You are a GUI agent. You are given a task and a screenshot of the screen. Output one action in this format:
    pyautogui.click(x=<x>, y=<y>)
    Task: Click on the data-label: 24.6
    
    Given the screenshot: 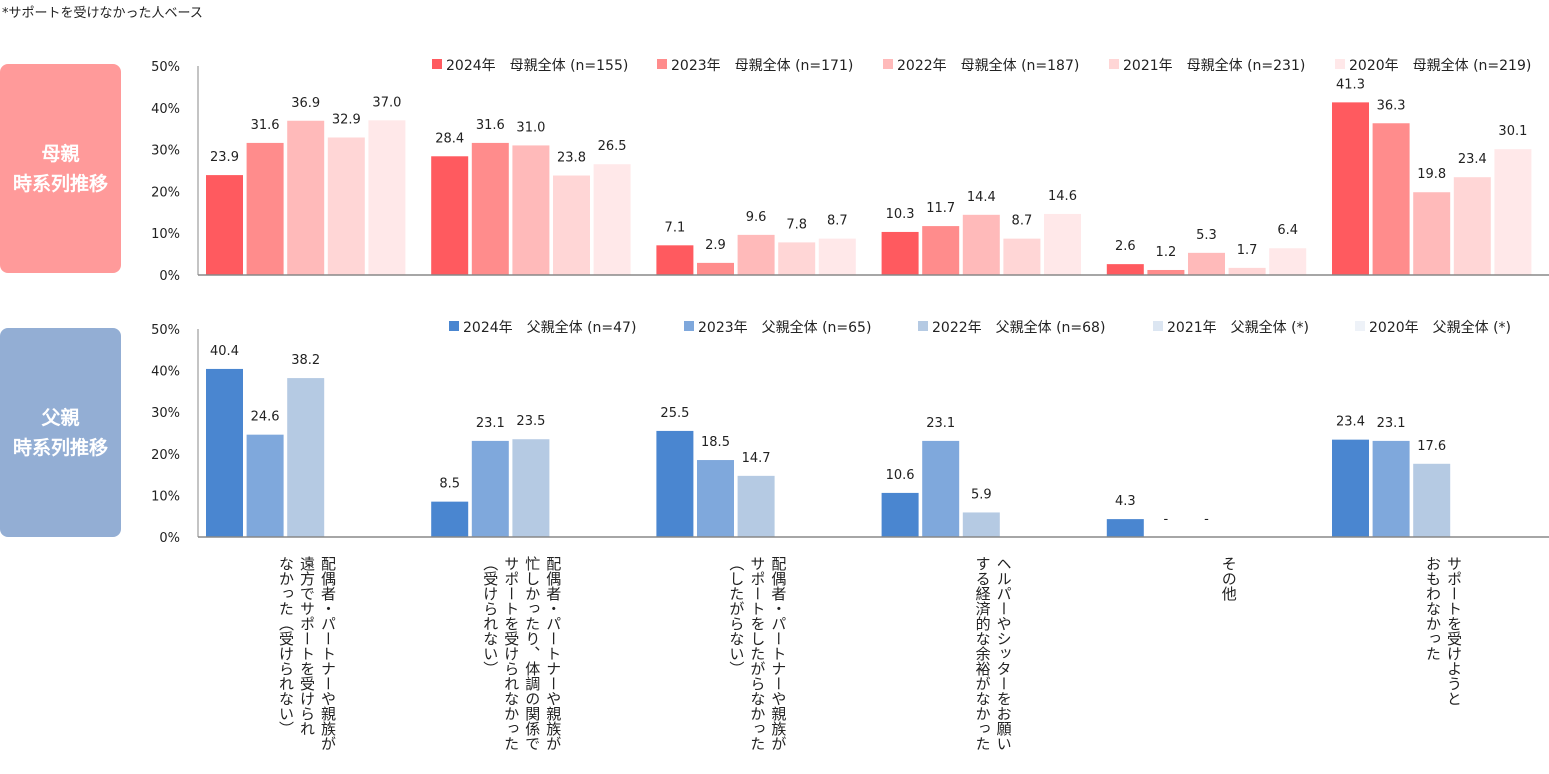 What is the action you would take?
    pyautogui.click(x=265, y=417)
    